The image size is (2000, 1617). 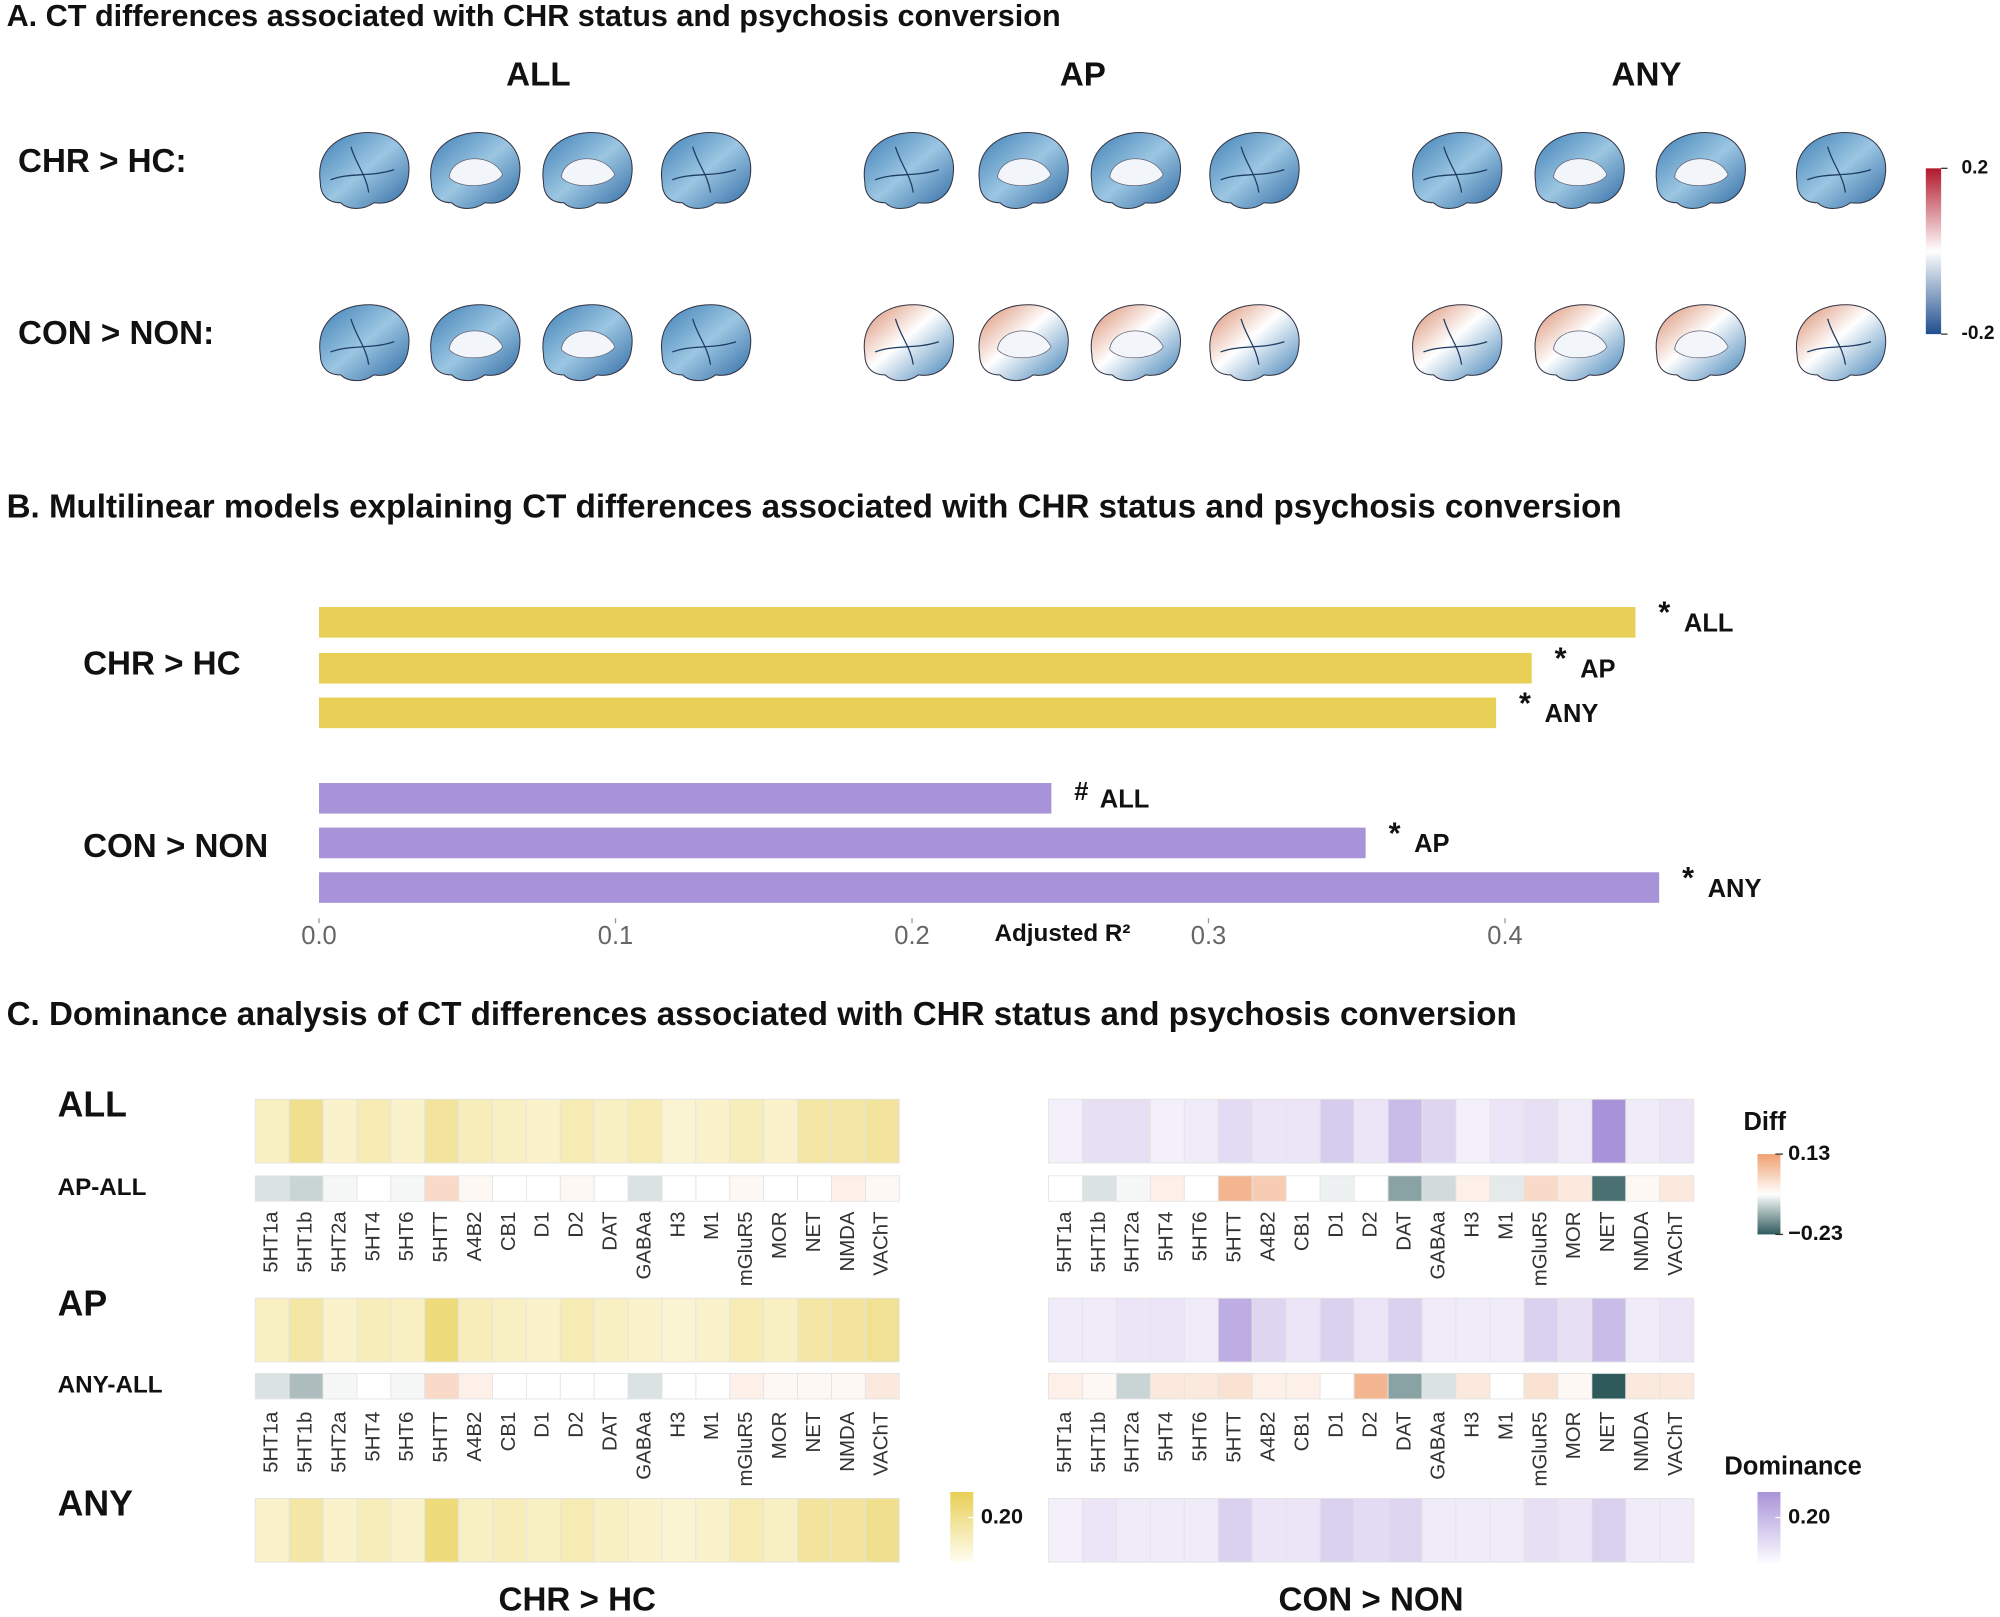 What do you see at coordinates (678, 1224) in the screenshot?
I see `column-label: H3` at bounding box center [678, 1224].